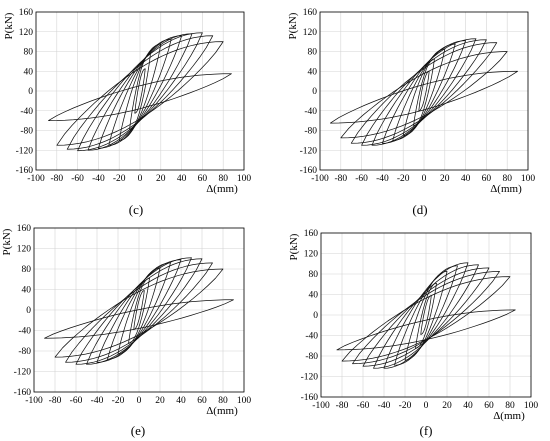 The image size is (550, 441). I want to click on panel-label: (e), so click(138, 430).